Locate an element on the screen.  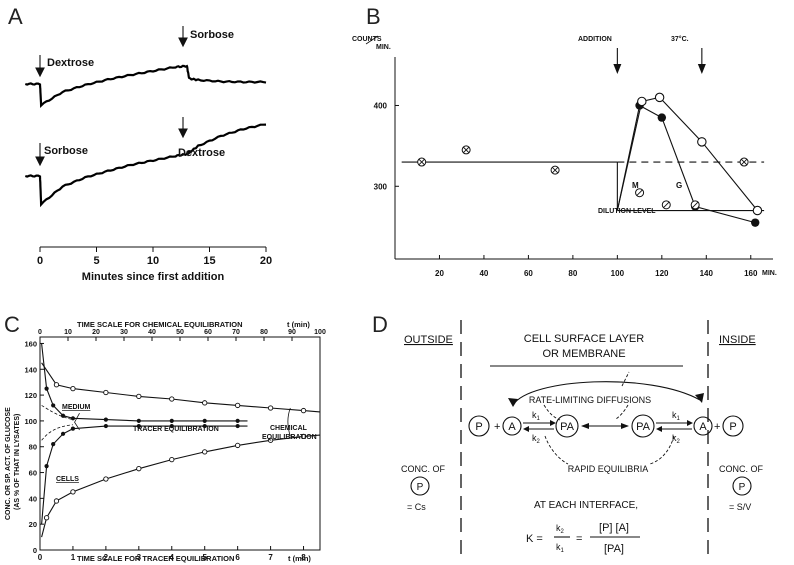
panel-d-interface-label: AT EACH INTERFACE, is located at coordinates (586, 505).